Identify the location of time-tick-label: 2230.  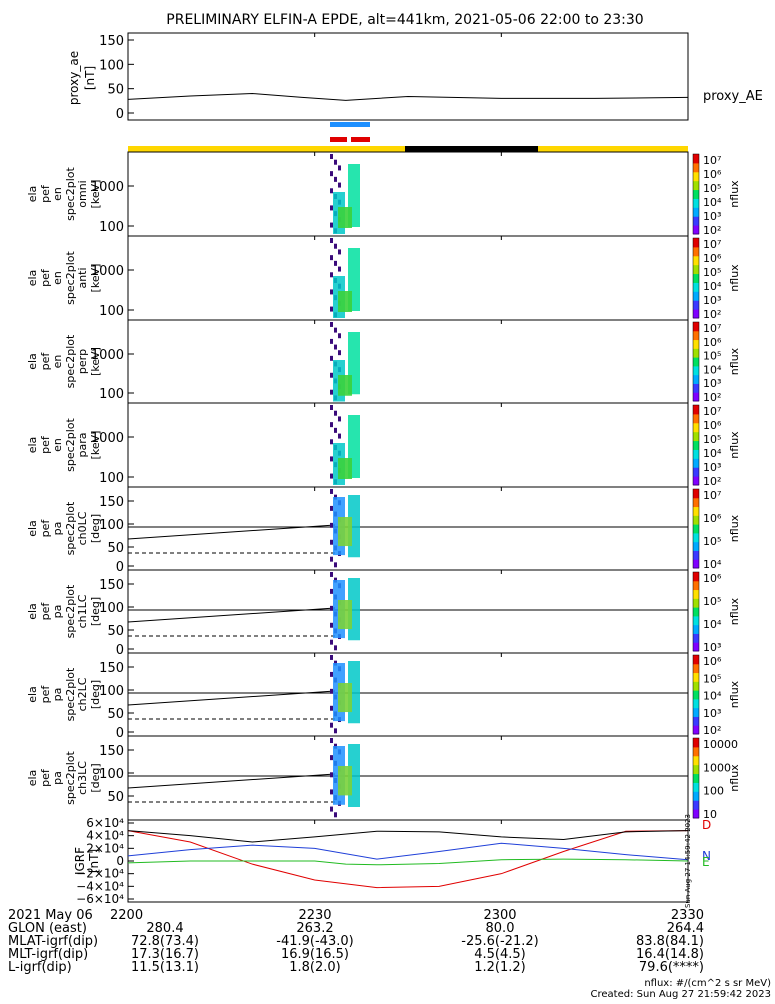
(314, 915).